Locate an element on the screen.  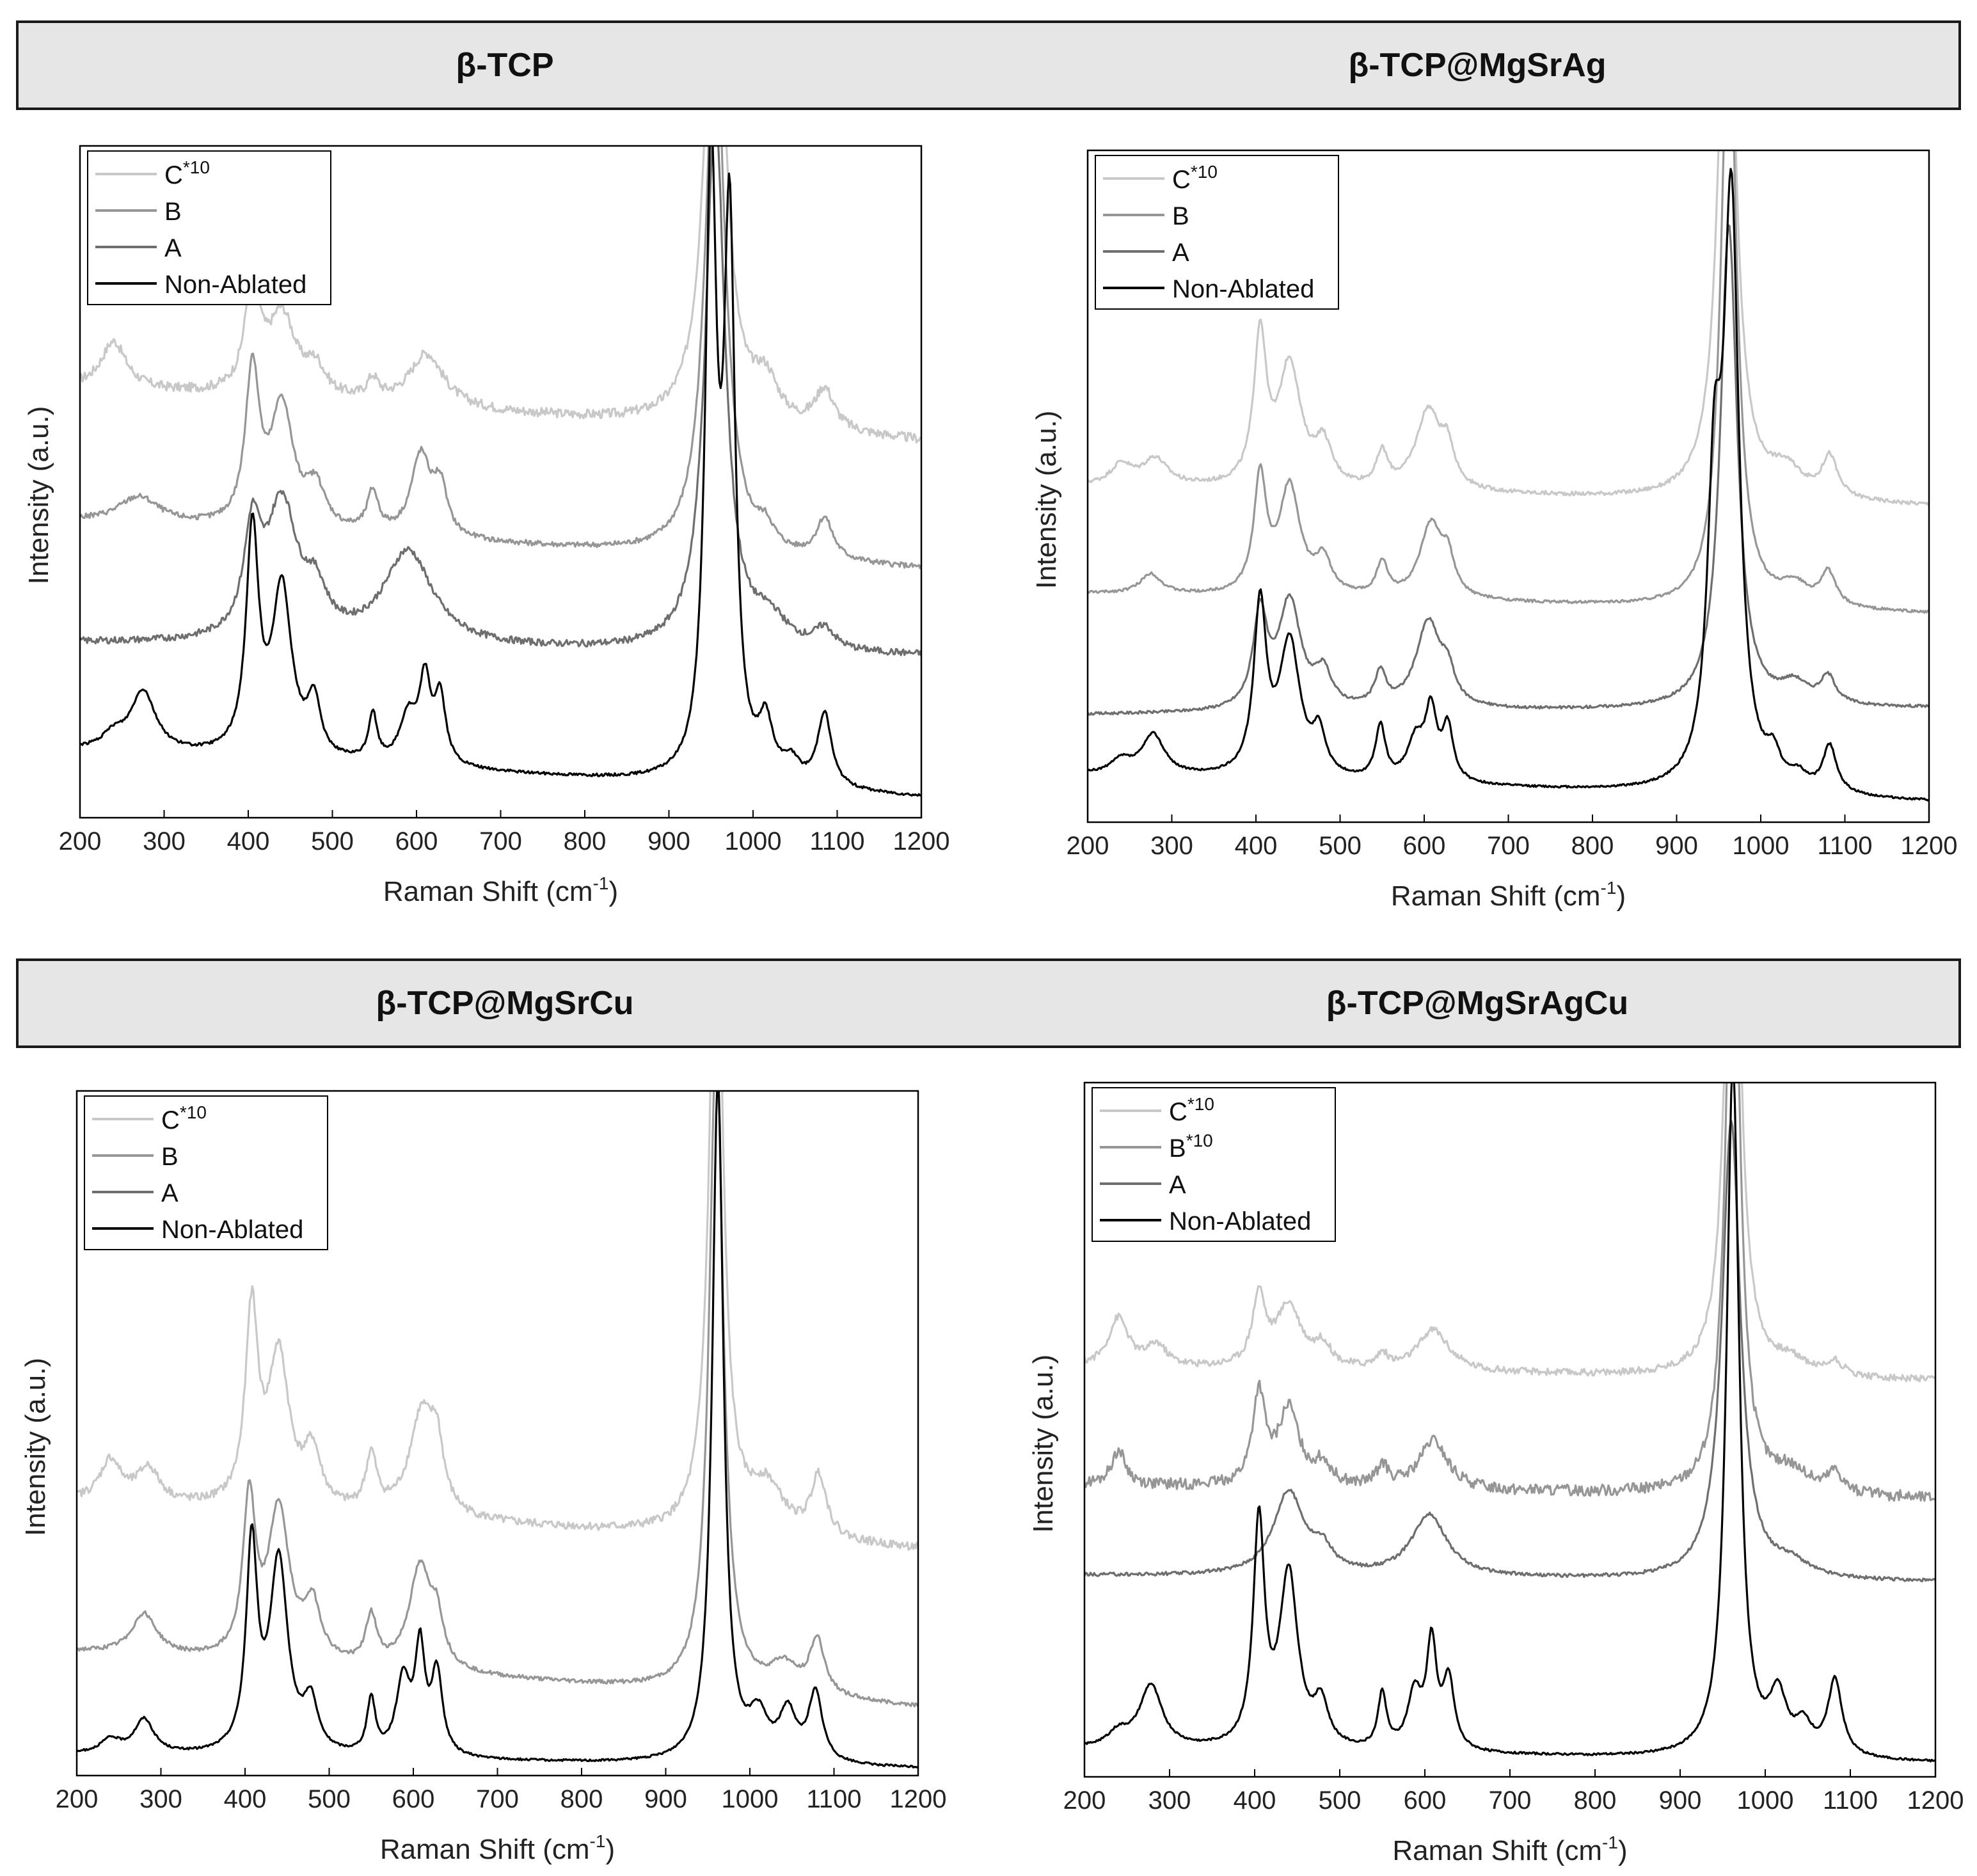
legend: C*10 B*10 A Non-Ablated is located at coordinates (1214, 1164).